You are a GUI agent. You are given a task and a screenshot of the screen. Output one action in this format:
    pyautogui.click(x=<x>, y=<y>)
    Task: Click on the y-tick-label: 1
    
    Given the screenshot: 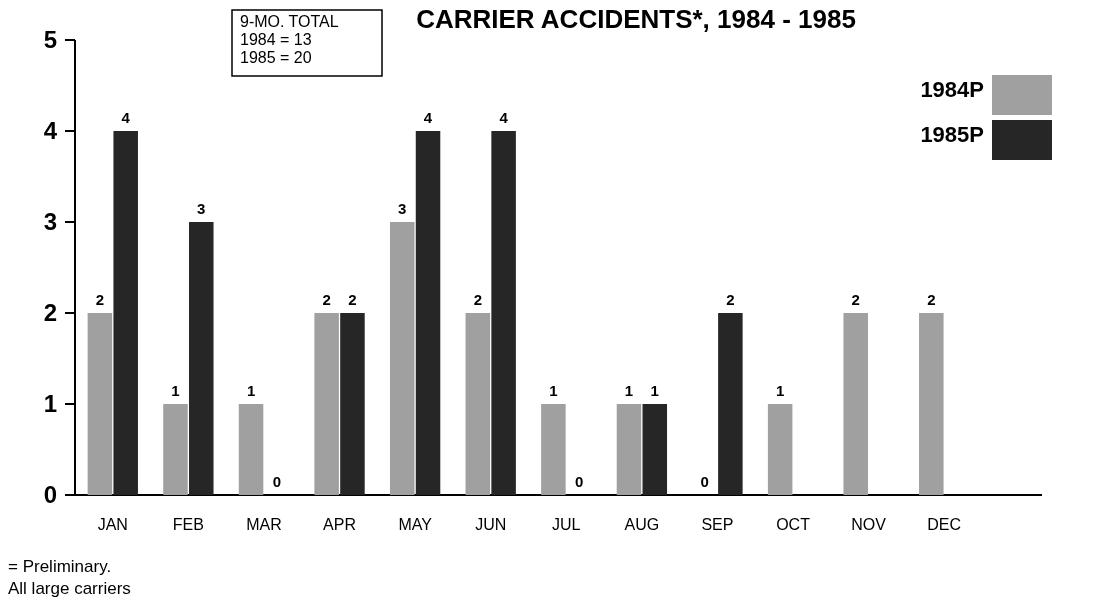 What is the action you would take?
    pyautogui.click(x=50, y=403)
    